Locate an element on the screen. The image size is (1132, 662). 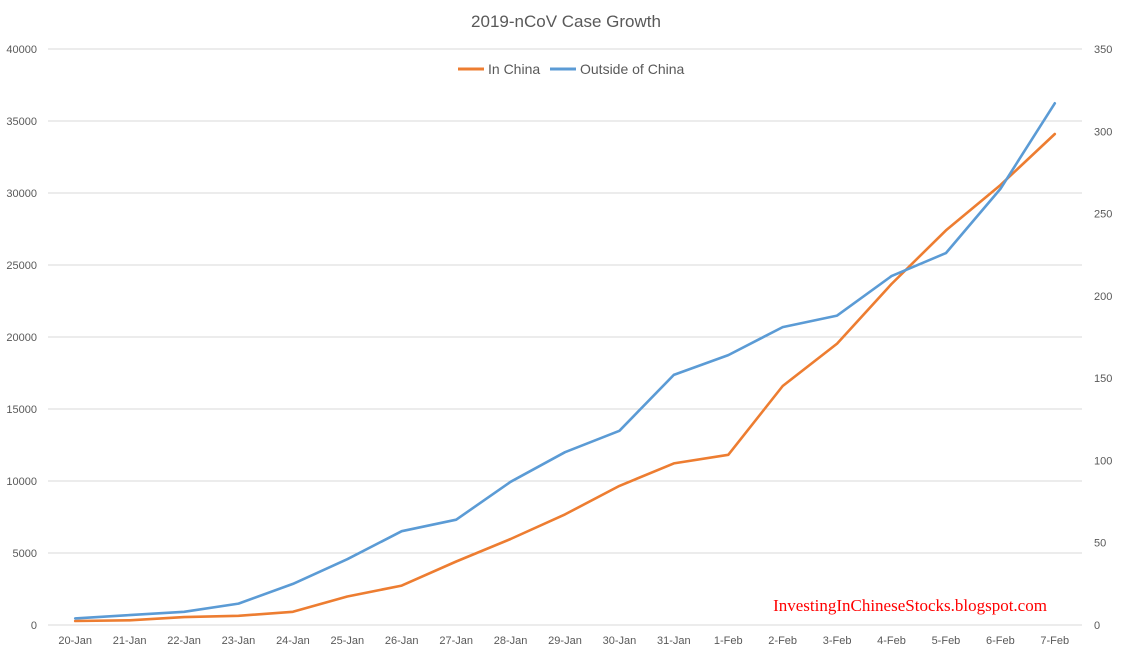
left-axis-tick-label: 20000 is located at coordinates (21, 338).